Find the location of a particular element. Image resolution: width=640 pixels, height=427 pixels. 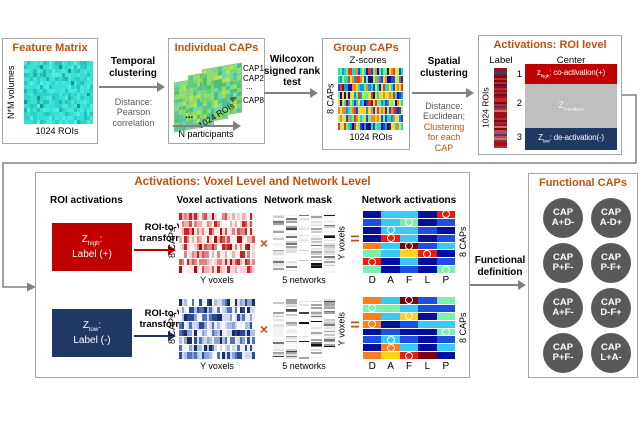

zhigh-label-box: Zhigh: Label (+) is located at coordinates (92, 247).